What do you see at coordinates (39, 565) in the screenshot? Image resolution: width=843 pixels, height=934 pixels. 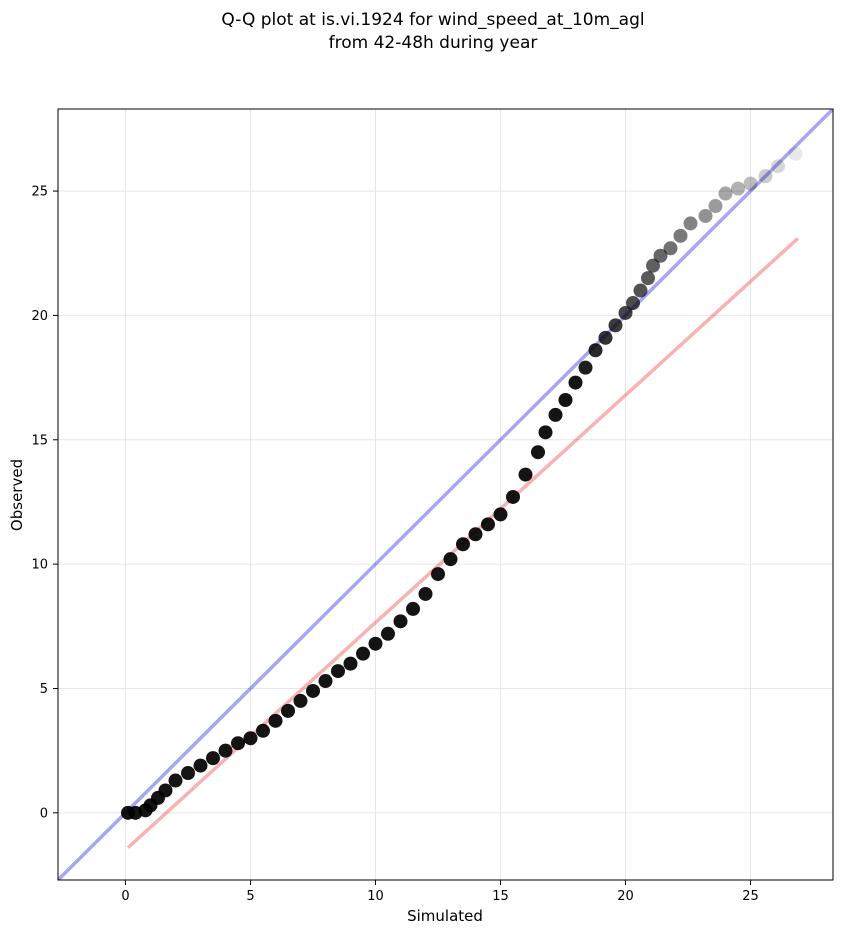 I see `y-tick-label-2: 10` at bounding box center [39, 565].